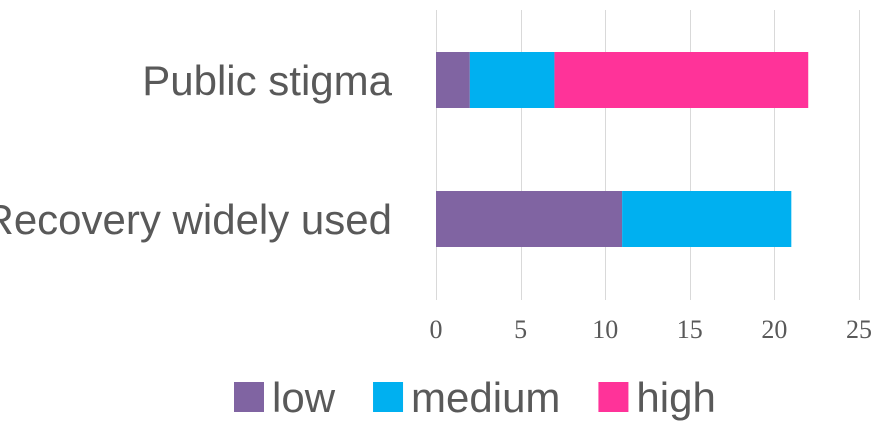 This screenshot has height=422, width=875. Describe the element at coordinates (485, 397) in the screenshot. I see `legend-label-medium: medium` at that location.